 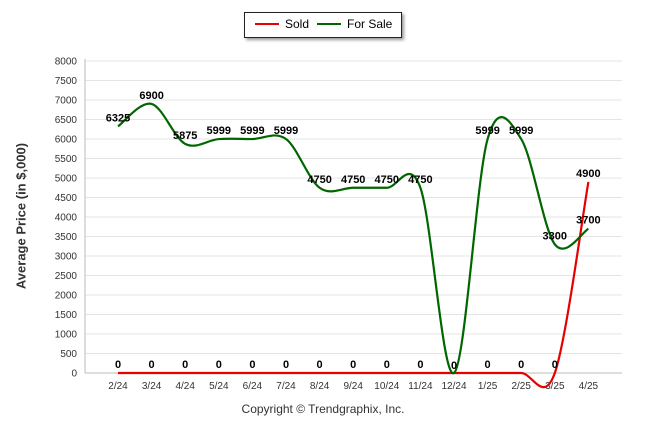 I want to click on y-tick-label: 0, so click(x=74, y=374).